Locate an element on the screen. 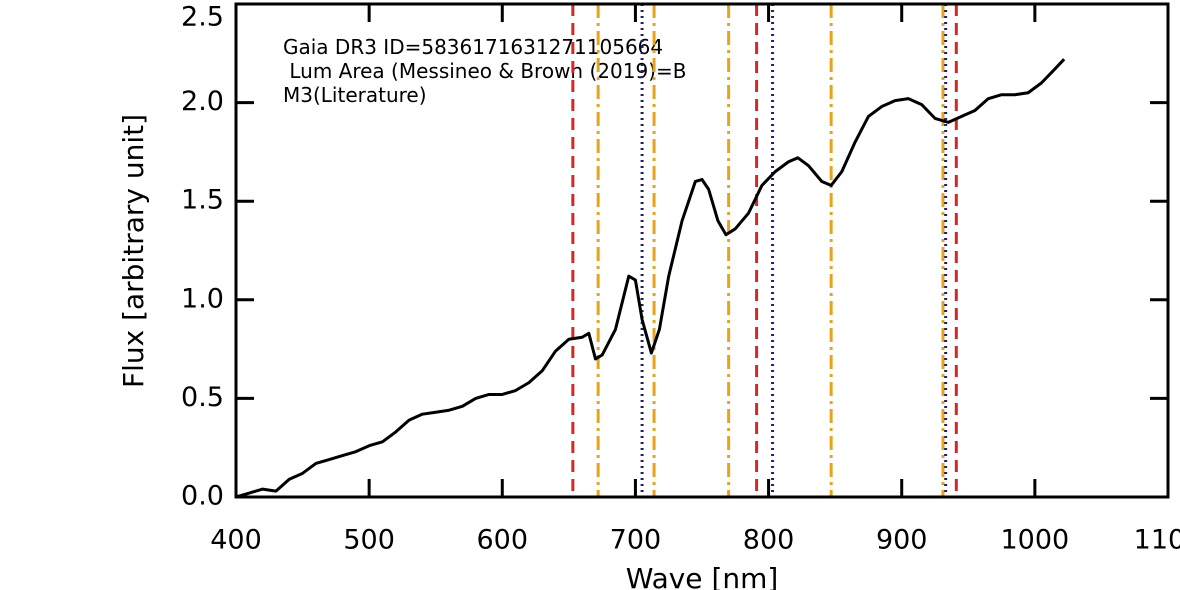  y-tick-label: 0.5 is located at coordinates (202, 397).